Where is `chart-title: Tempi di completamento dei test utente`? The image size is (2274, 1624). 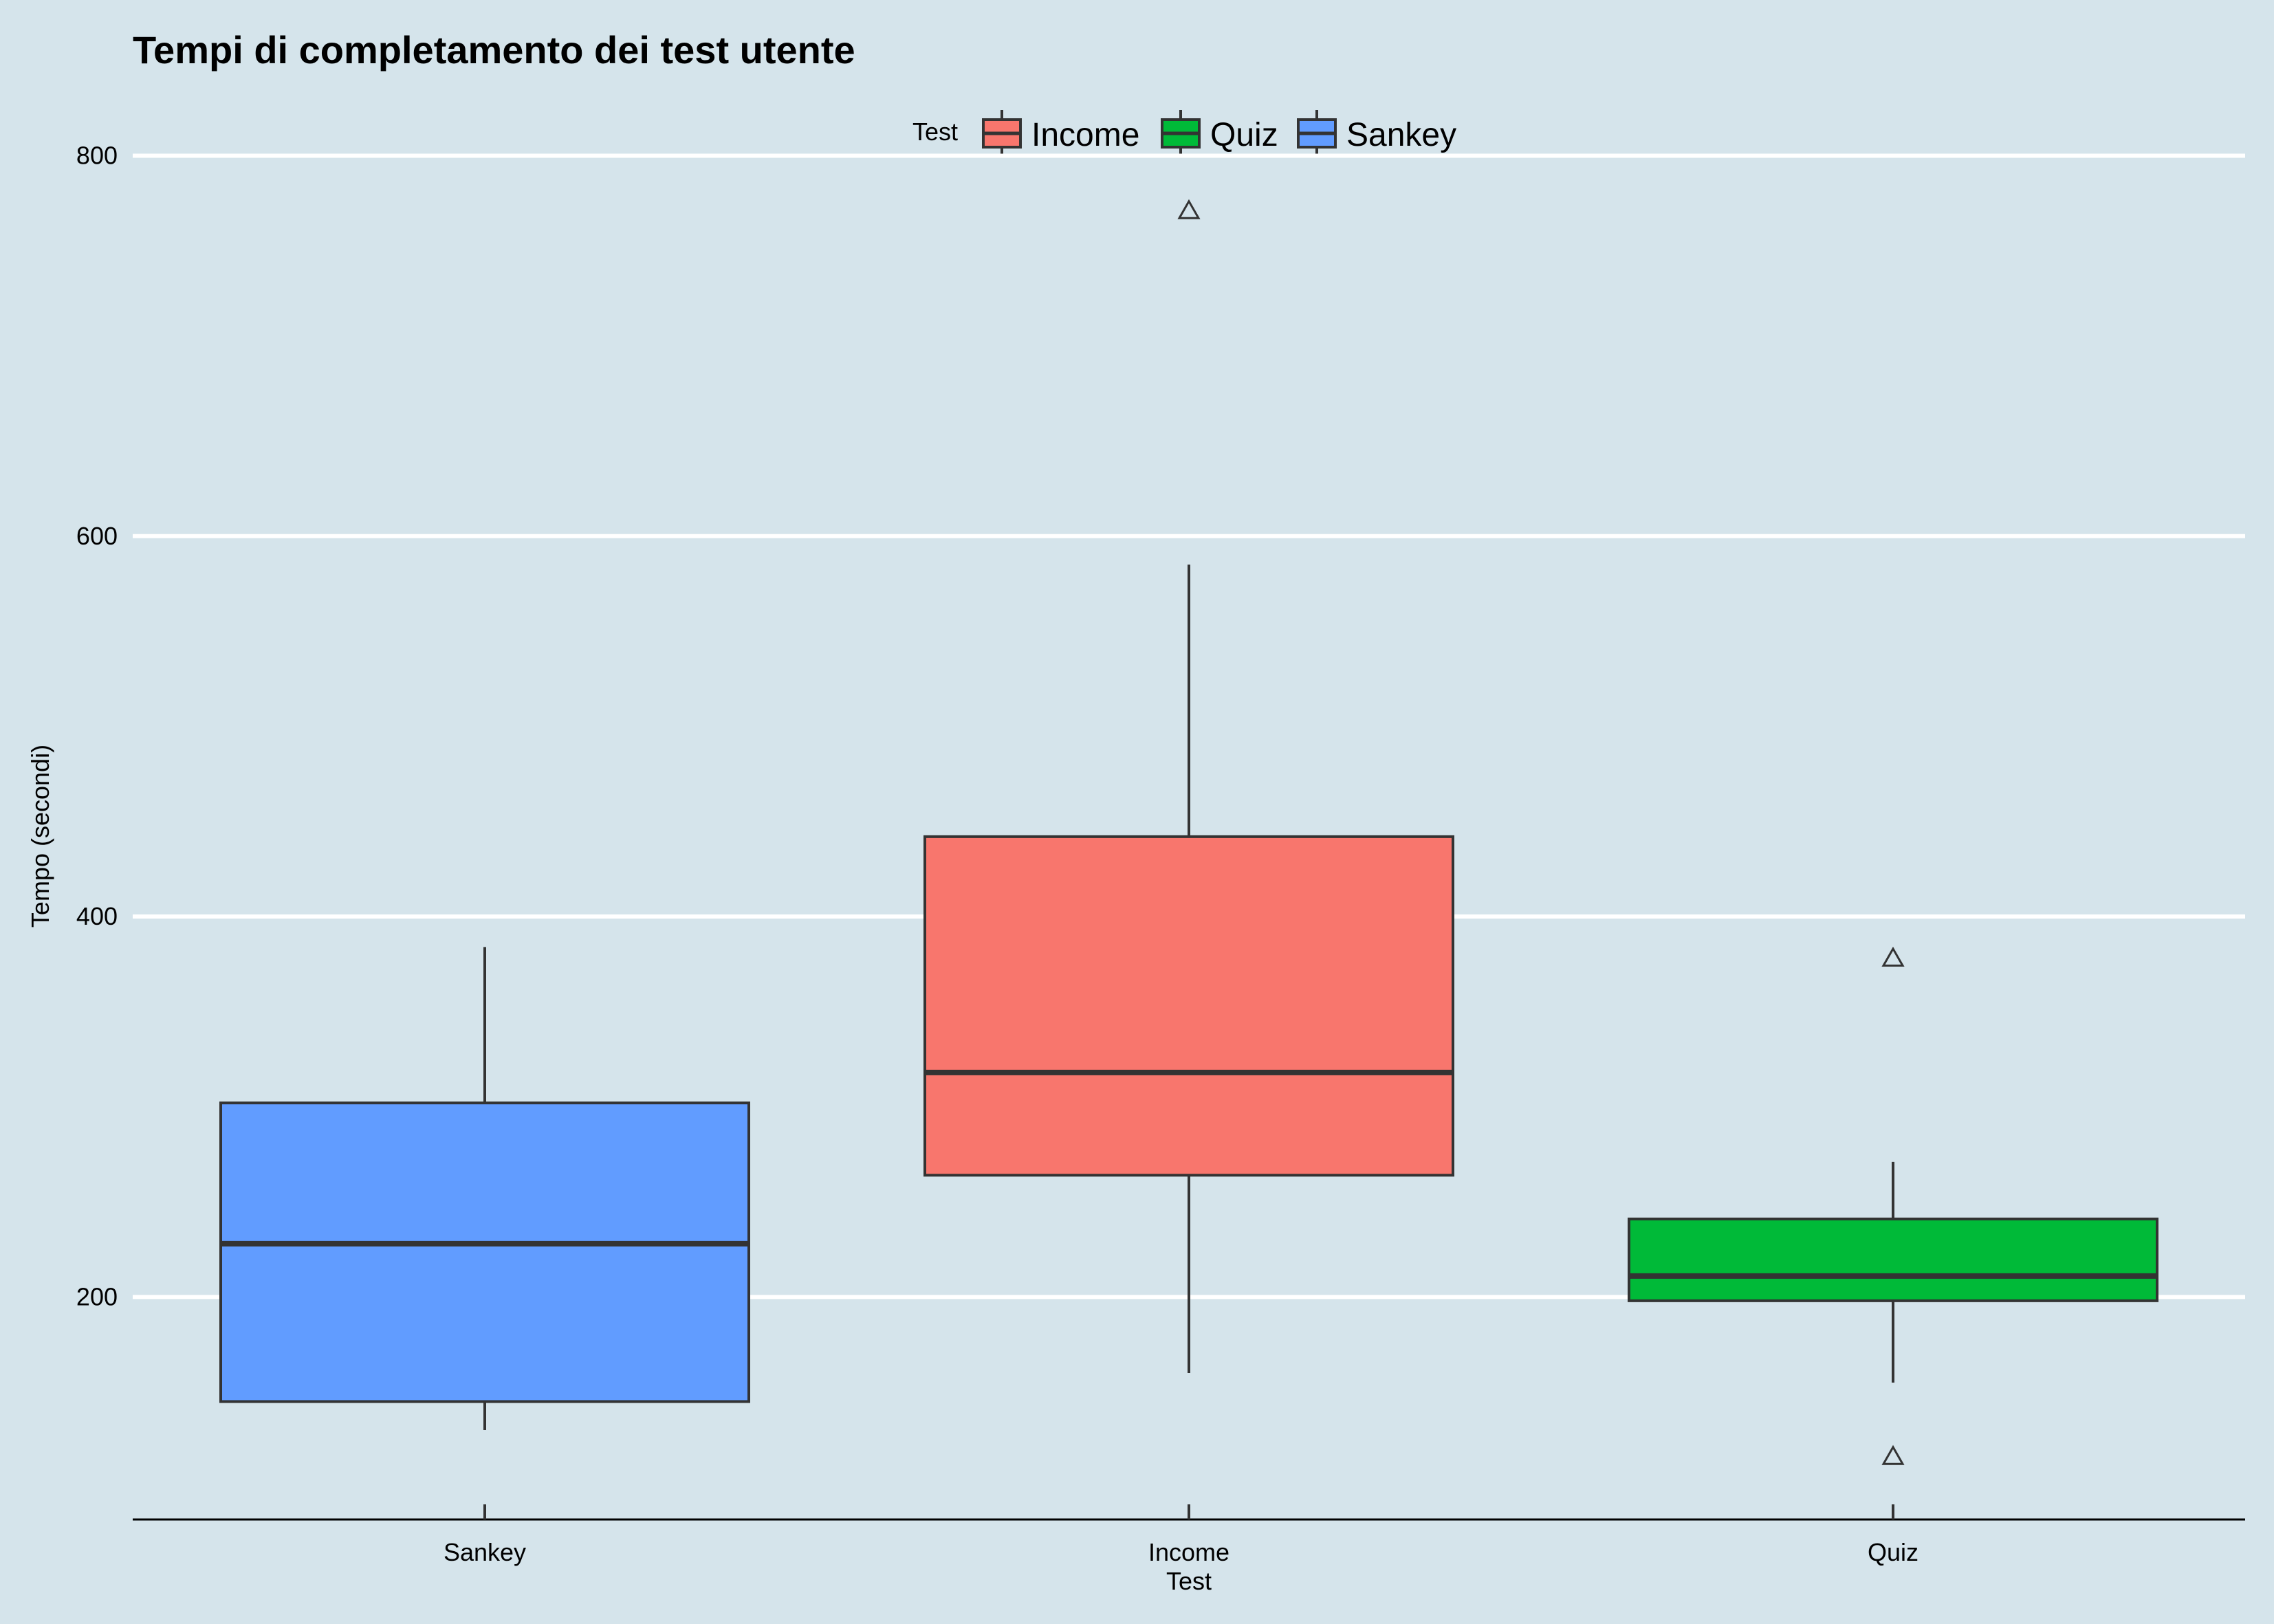
chart-title: Tempi di completamento dei test utente is located at coordinates (494, 50).